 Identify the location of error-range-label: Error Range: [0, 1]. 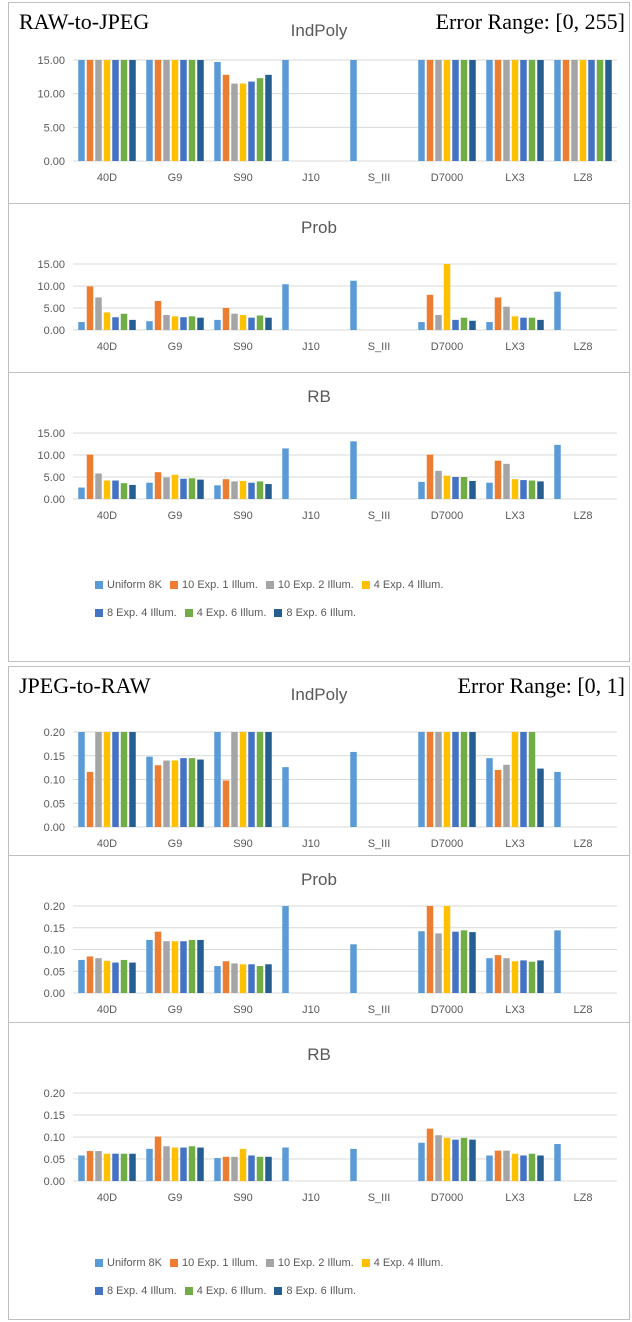
(541, 685).